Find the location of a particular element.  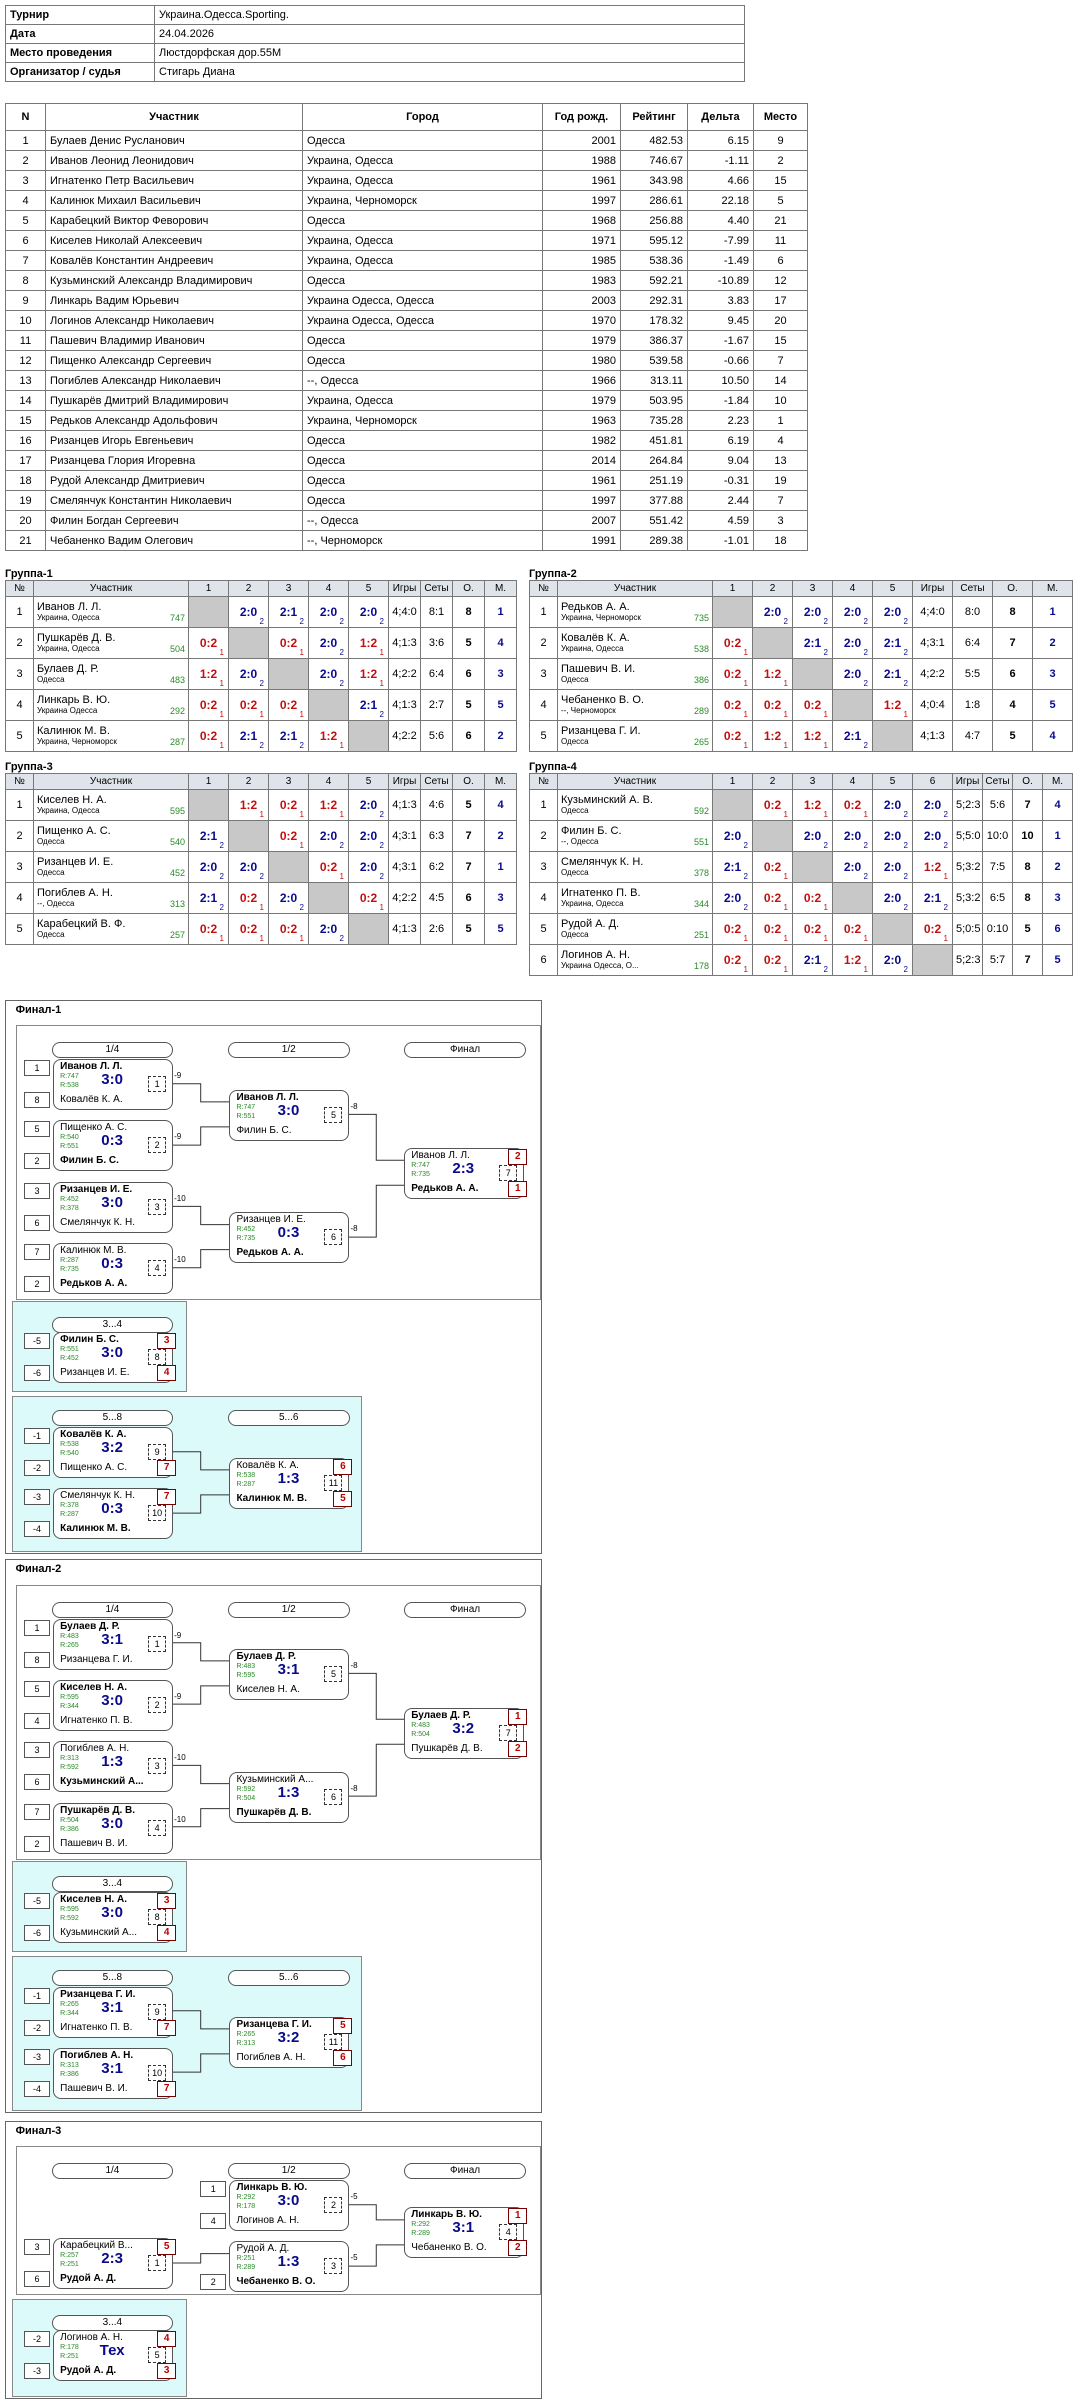

loser-destination: -5 is located at coordinates (354, 2196).